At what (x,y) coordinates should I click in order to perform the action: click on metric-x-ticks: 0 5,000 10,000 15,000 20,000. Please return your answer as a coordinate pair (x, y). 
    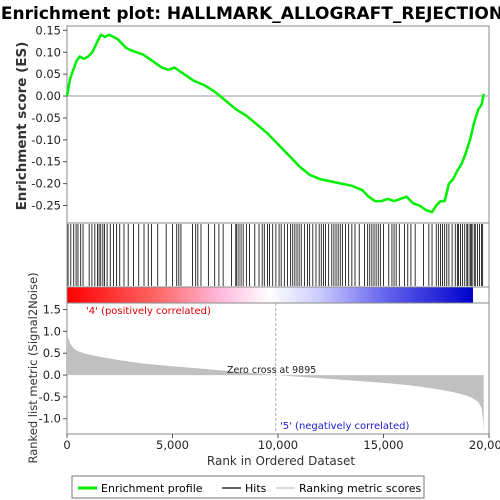
    Looking at the image, I should click on (281, 443).